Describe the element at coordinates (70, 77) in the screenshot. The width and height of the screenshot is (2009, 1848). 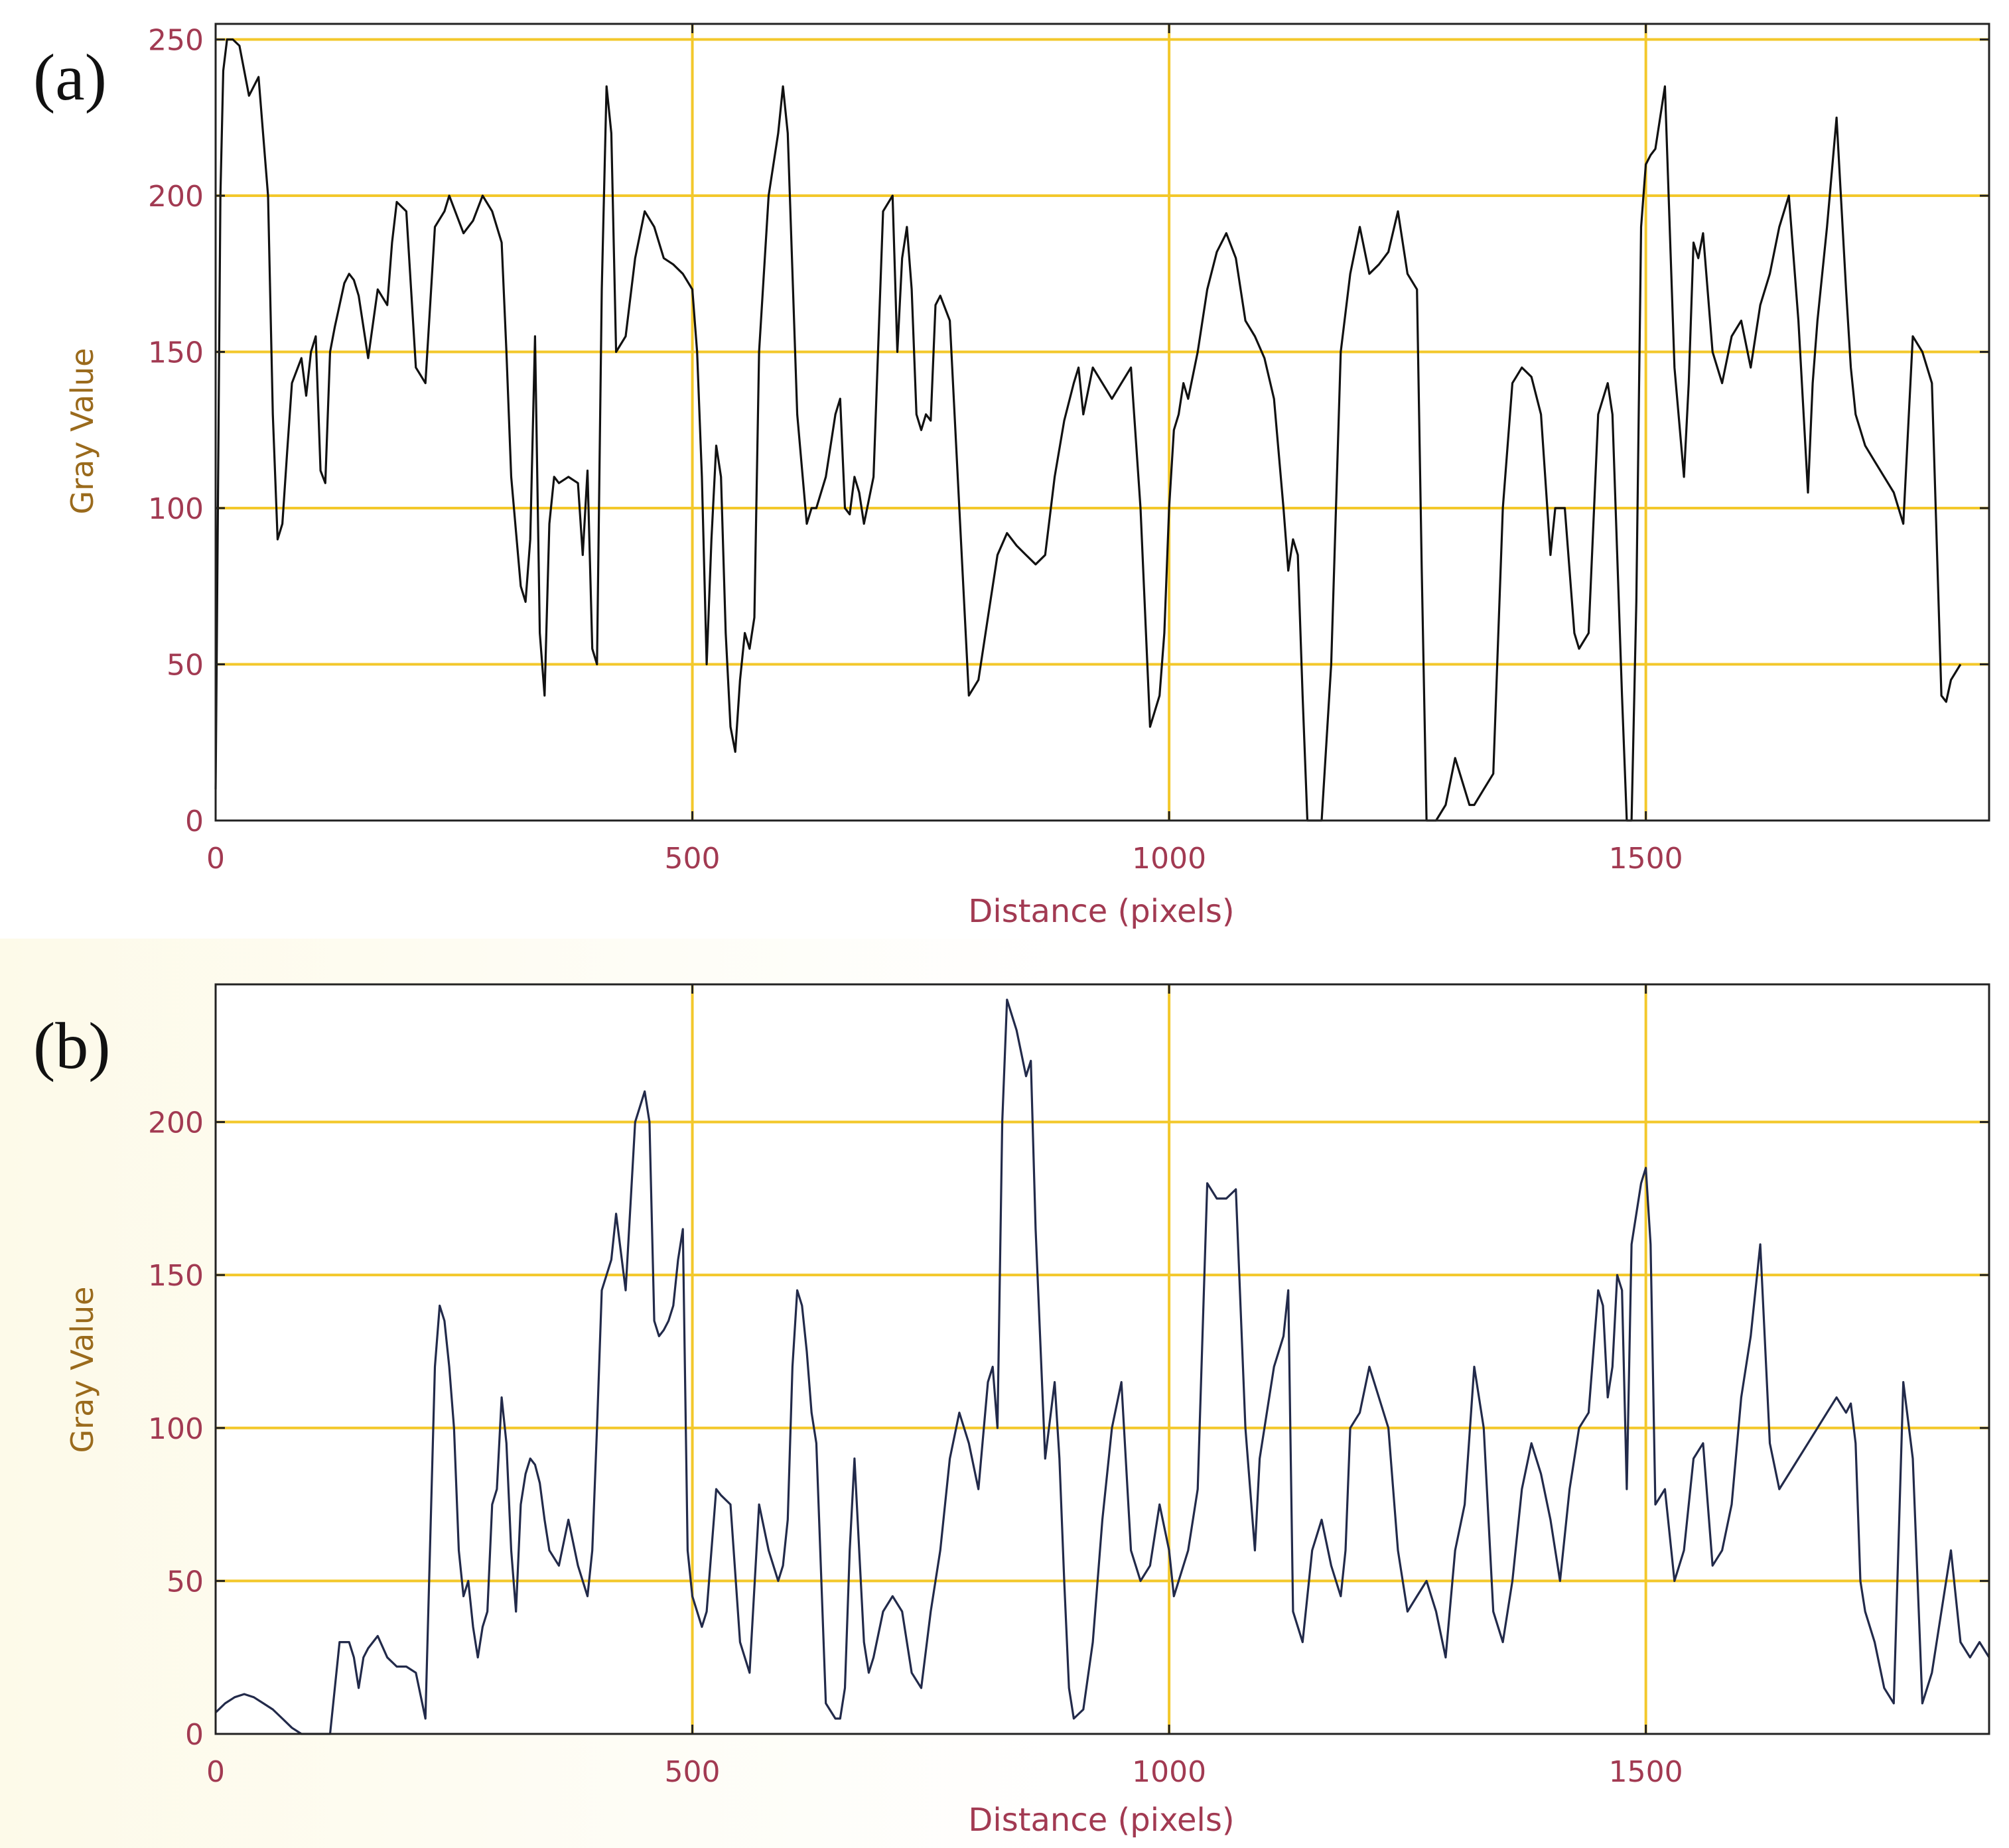
I see `panel-label: (a)` at that location.